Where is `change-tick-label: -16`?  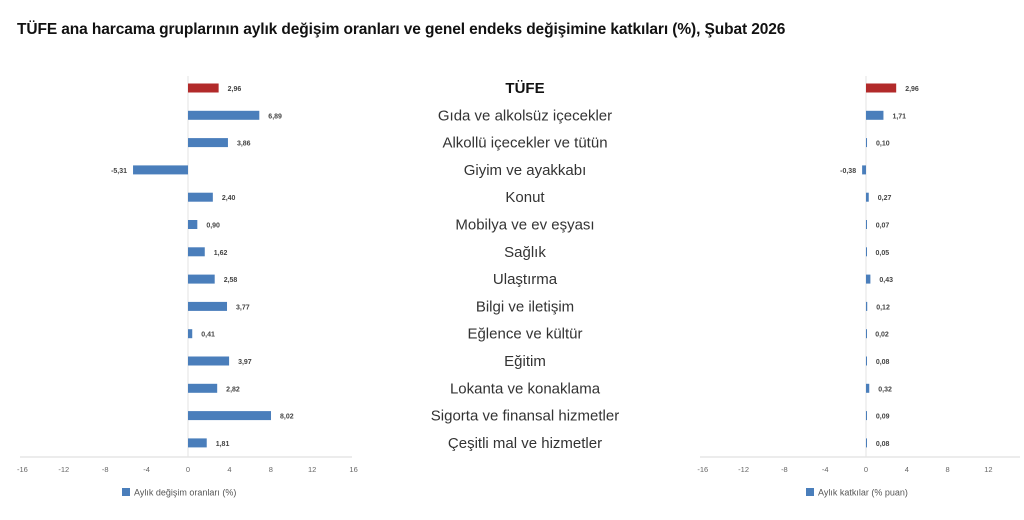 change-tick-label: -16 is located at coordinates (22, 469).